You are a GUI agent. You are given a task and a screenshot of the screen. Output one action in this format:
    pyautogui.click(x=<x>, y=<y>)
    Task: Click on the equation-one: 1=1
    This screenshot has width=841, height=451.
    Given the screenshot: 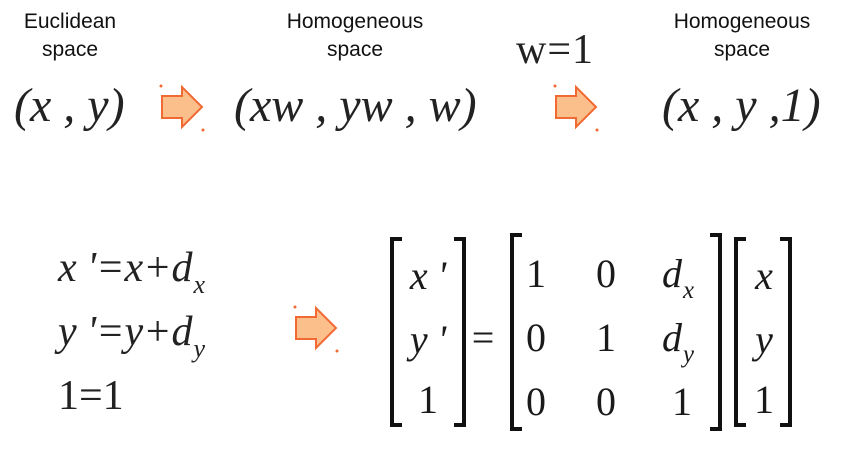 What is the action you would take?
    pyautogui.click(x=91, y=396)
    